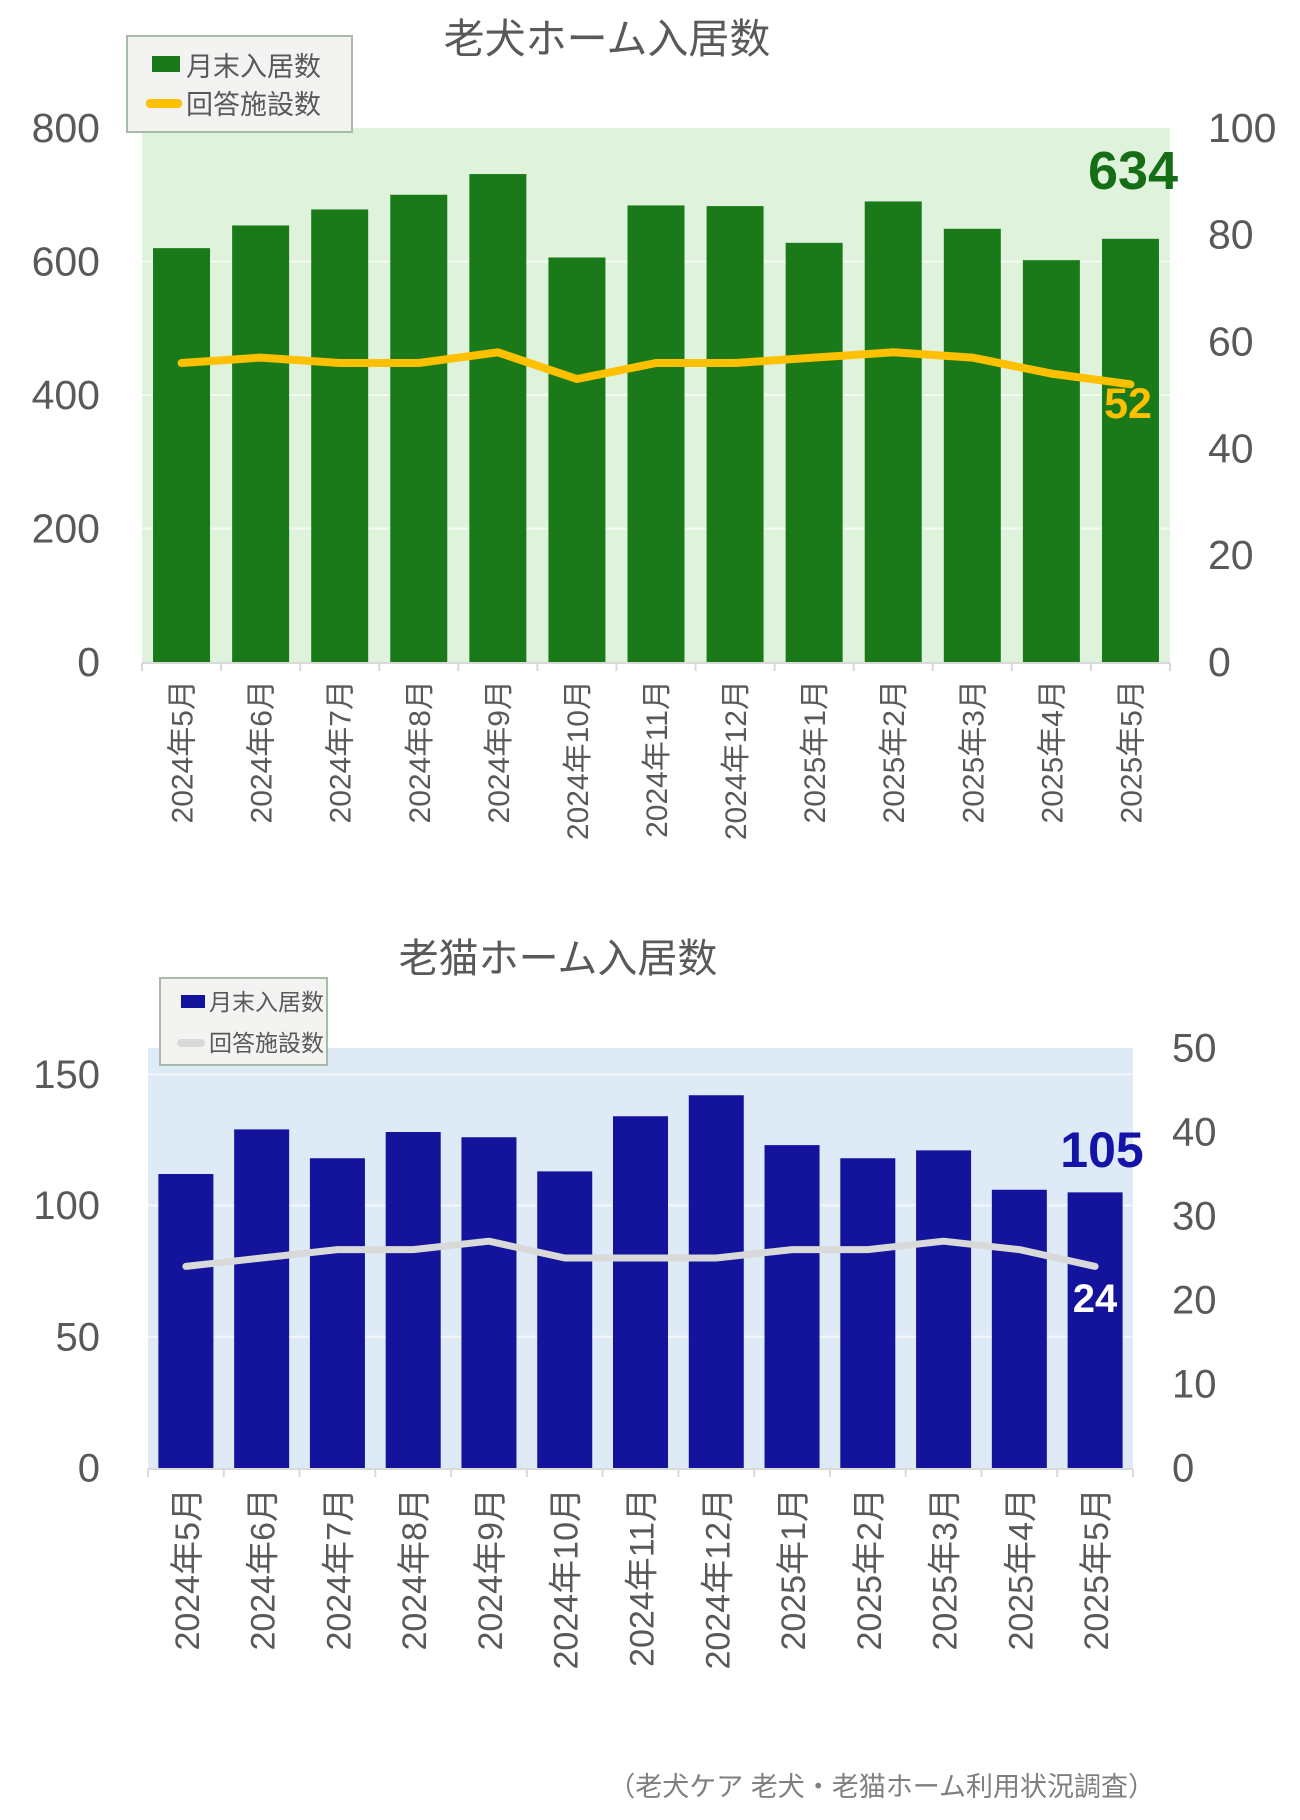 The image size is (1300, 1820). What do you see at coordinates (607, 39) in the screenshot?
I see `chart-title: 老犬ホーム入居数` at bounding box center [607, 39].